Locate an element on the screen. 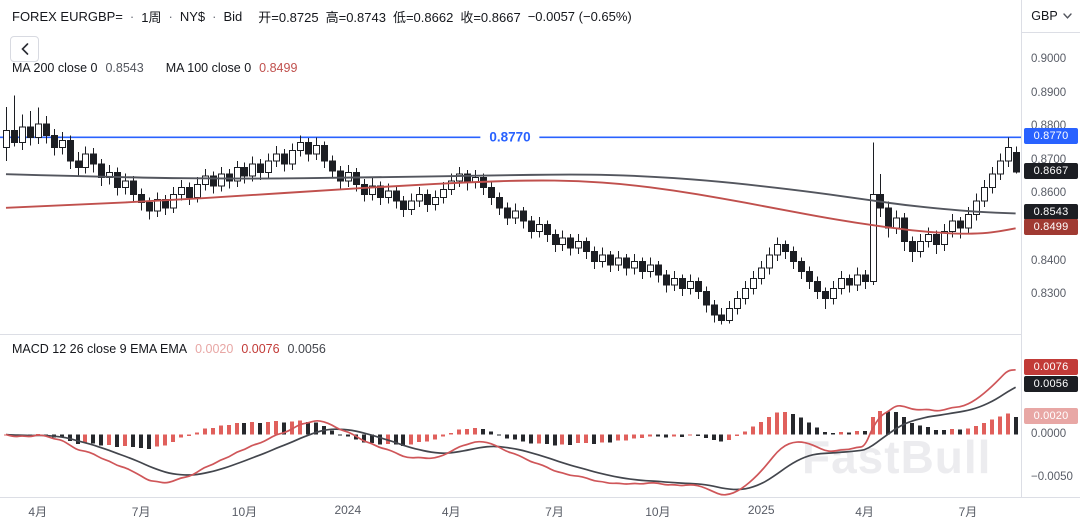  currency-value: GBP is located at coordinates (1044, 16).